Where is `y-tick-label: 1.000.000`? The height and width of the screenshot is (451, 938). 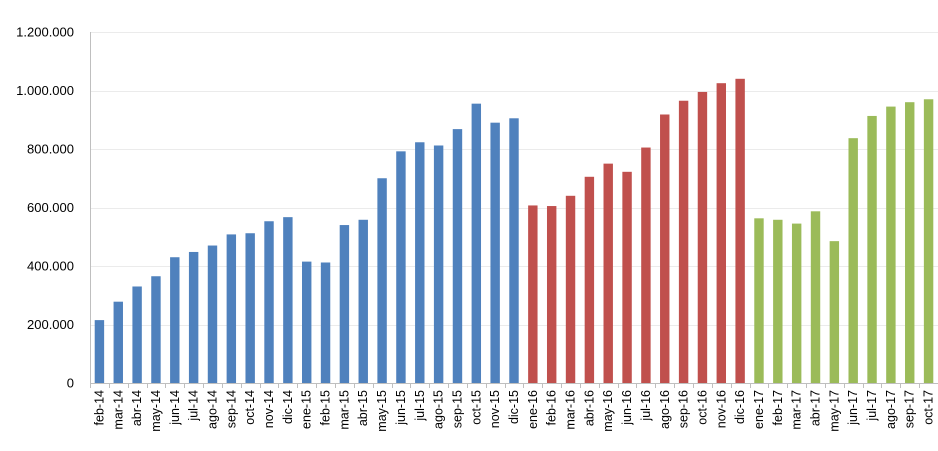 y-tick-label: 1.000.000 is located at coordinates (45, 90).